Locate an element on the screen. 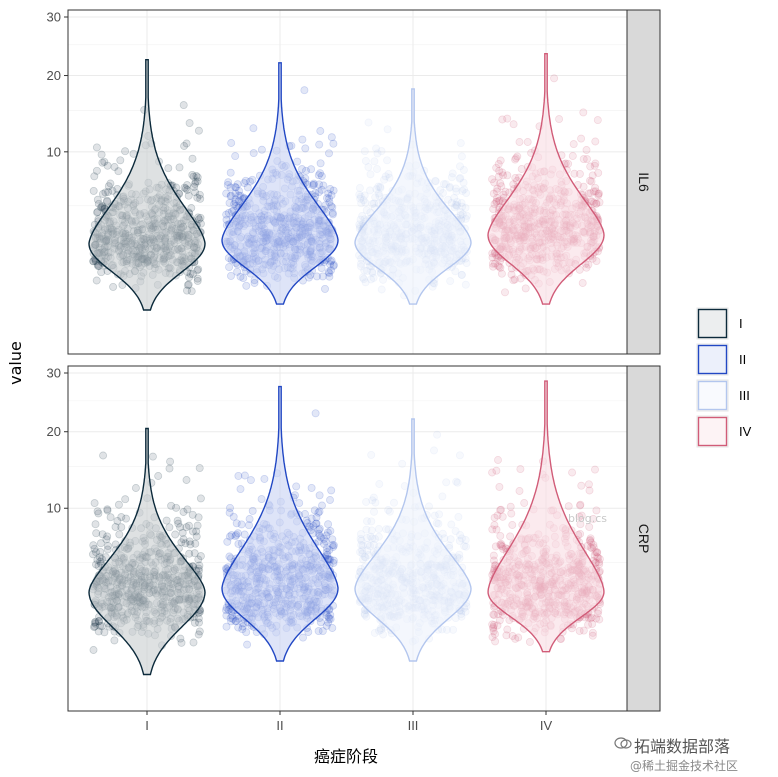  y-tick-label: 10 is located at coordinates (54, 151).